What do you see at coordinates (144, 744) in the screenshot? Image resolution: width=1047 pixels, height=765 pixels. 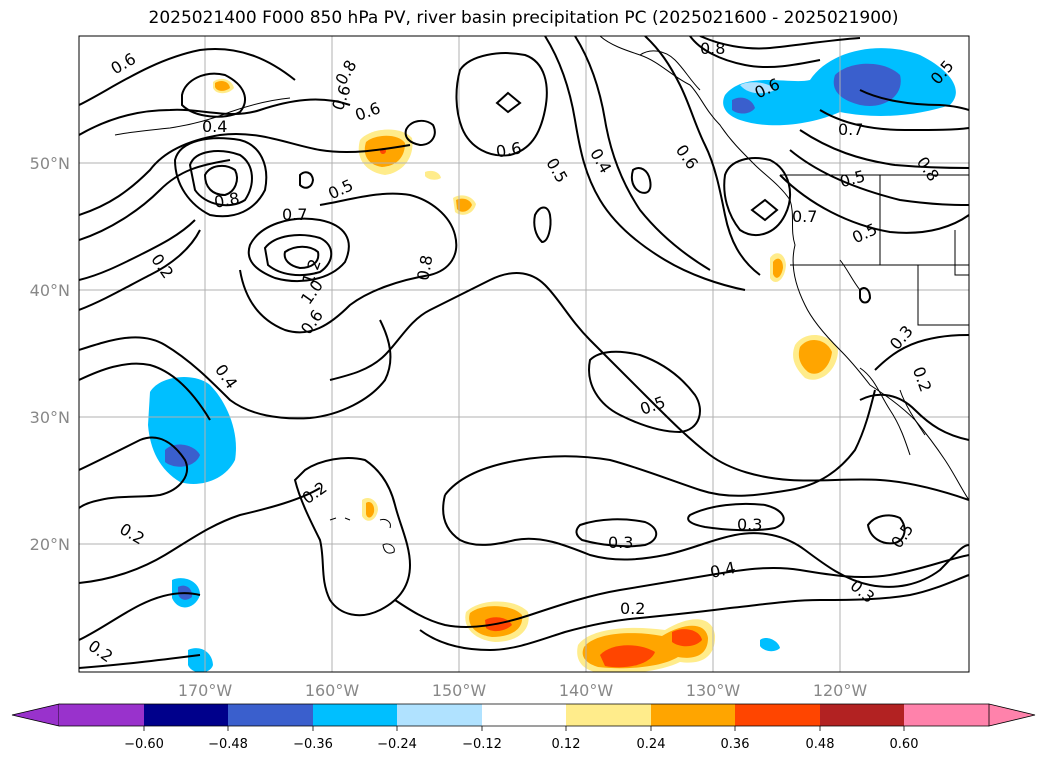 I see `colorbar-tick-label: −0.60` at bounding box center [144, 744].